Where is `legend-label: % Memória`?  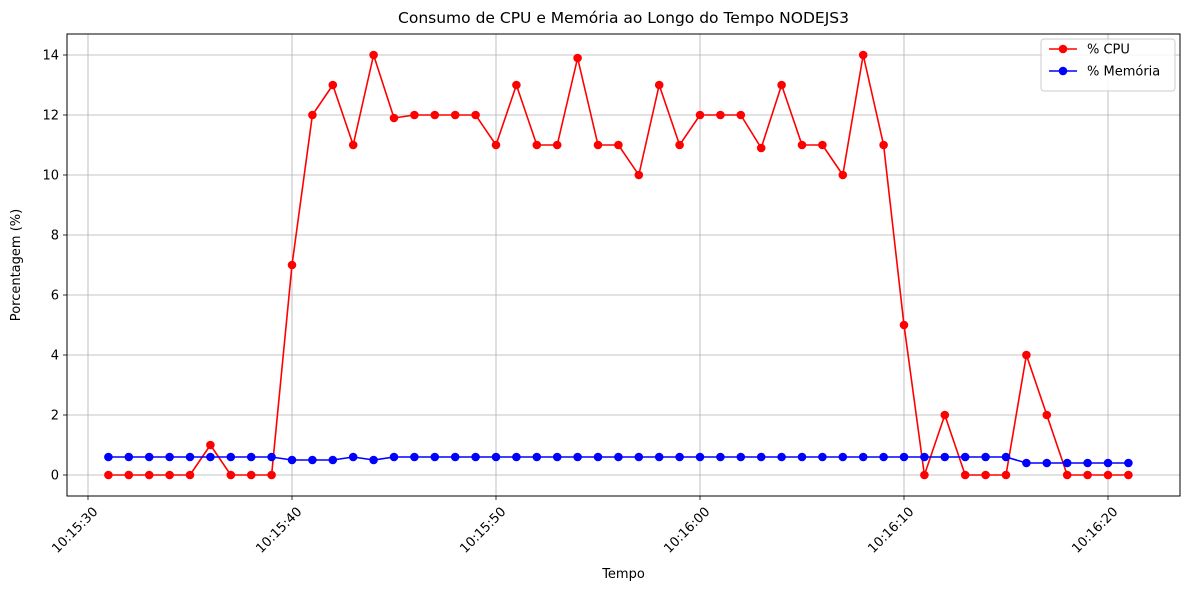
legend-label: % Memória is located at coordinates (1123, 72).